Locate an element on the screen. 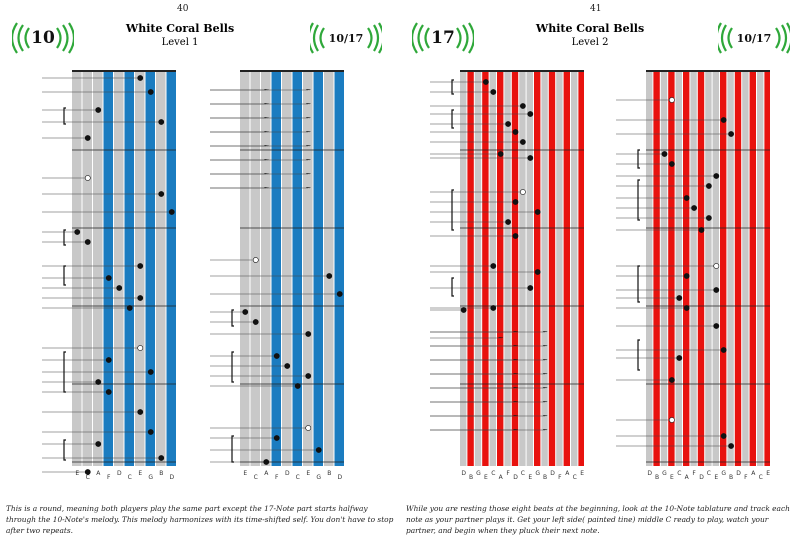 The image size is (800, 536). song-level: Level 2 is located at coordinates (590, 42).